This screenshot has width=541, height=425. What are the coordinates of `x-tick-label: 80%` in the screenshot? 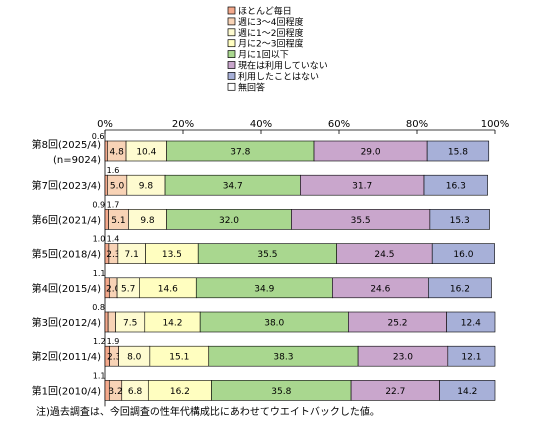 It's located at (417, 124).